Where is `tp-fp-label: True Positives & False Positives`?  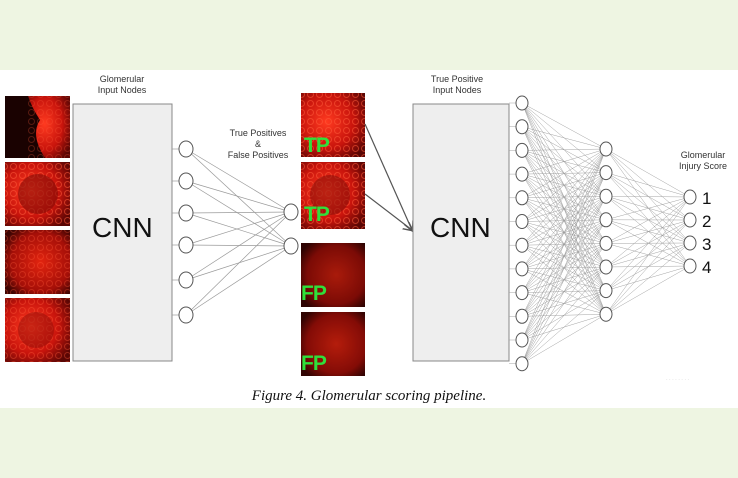
tp-fp-label: True Positives & False Positives is located at coordinates (258, 144).